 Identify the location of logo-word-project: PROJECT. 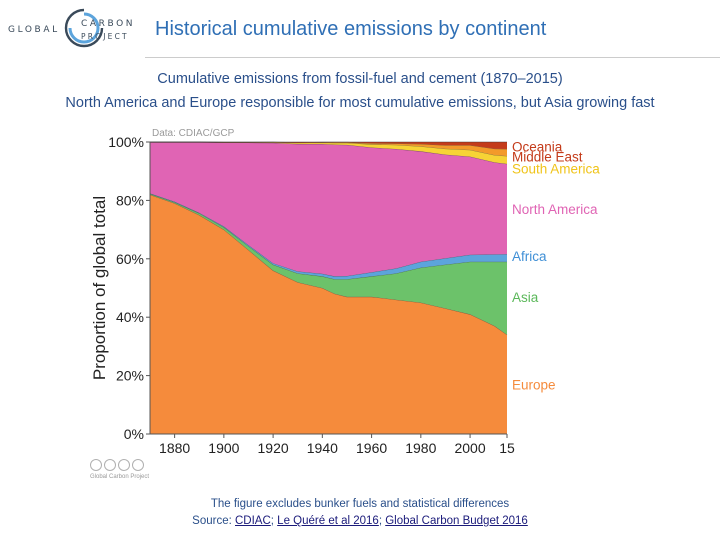
(105, 36).